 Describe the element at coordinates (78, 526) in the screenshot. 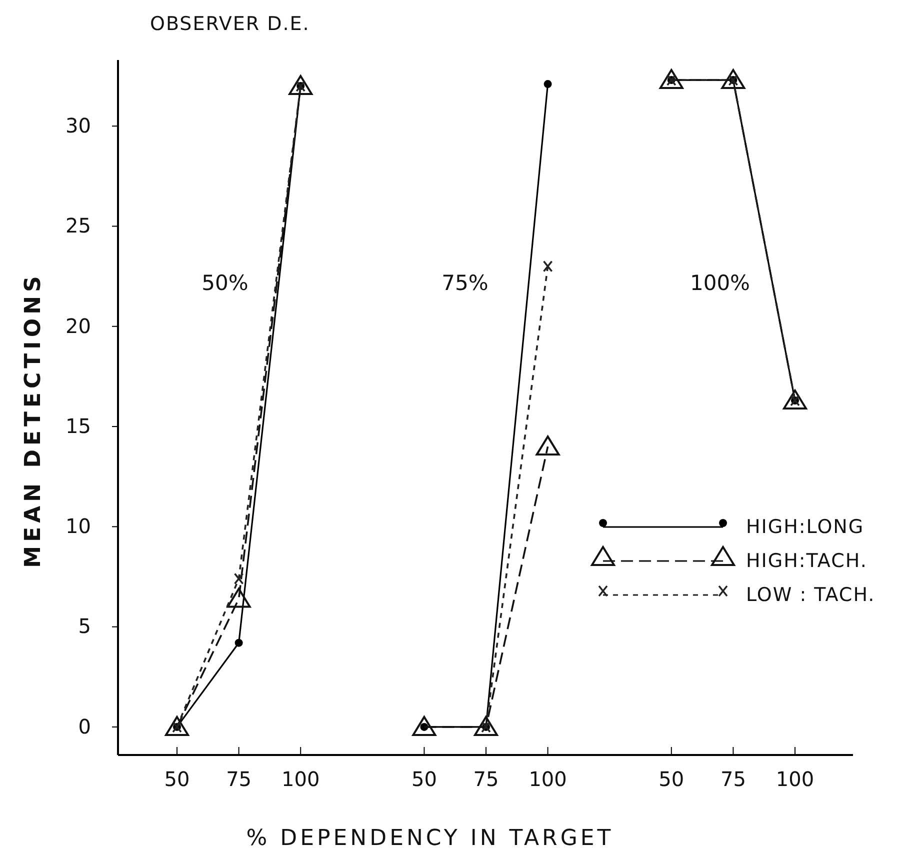

I see `y-tick-label: 10` at that location.